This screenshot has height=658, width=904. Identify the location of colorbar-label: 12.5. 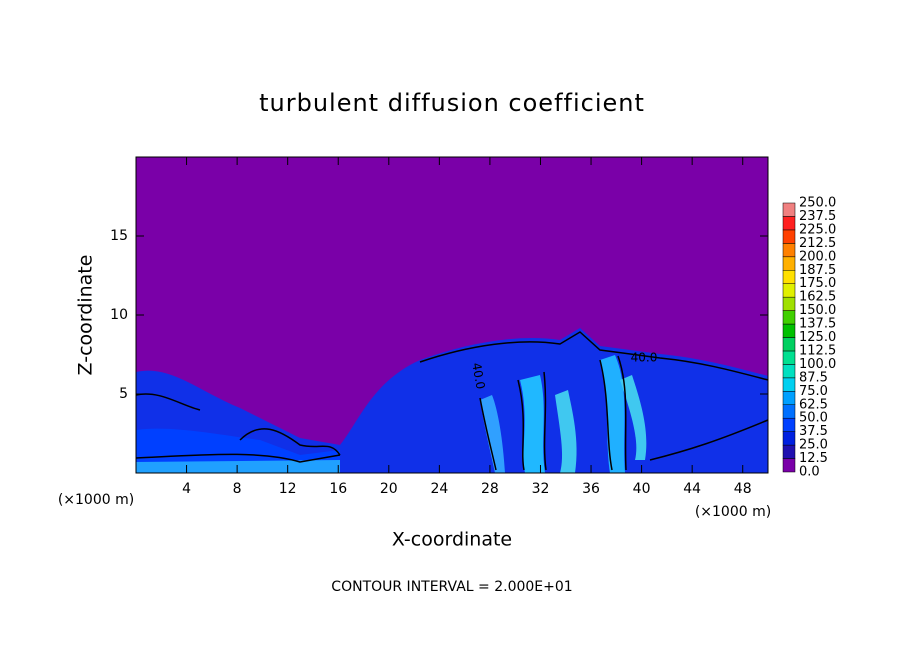
(813, 458).